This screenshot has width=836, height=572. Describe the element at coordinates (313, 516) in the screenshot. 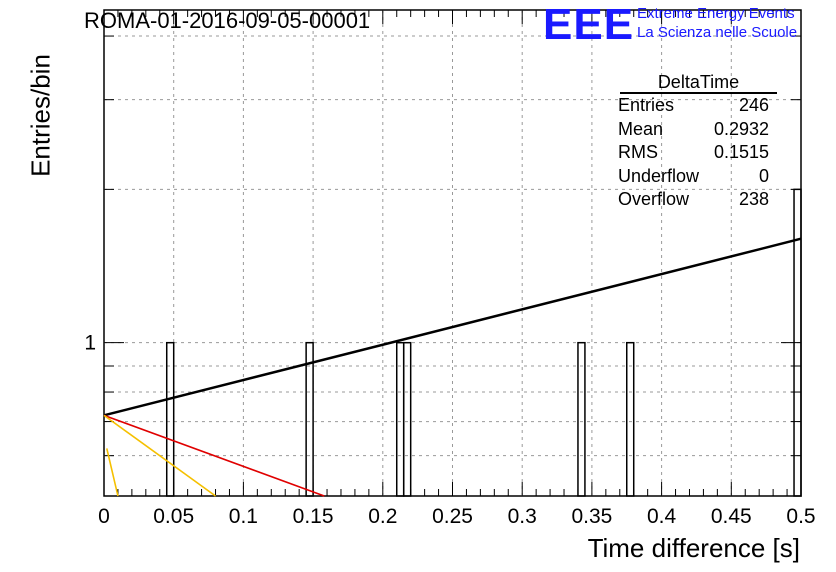

I see `x-tick-label: 0.15` at that location.